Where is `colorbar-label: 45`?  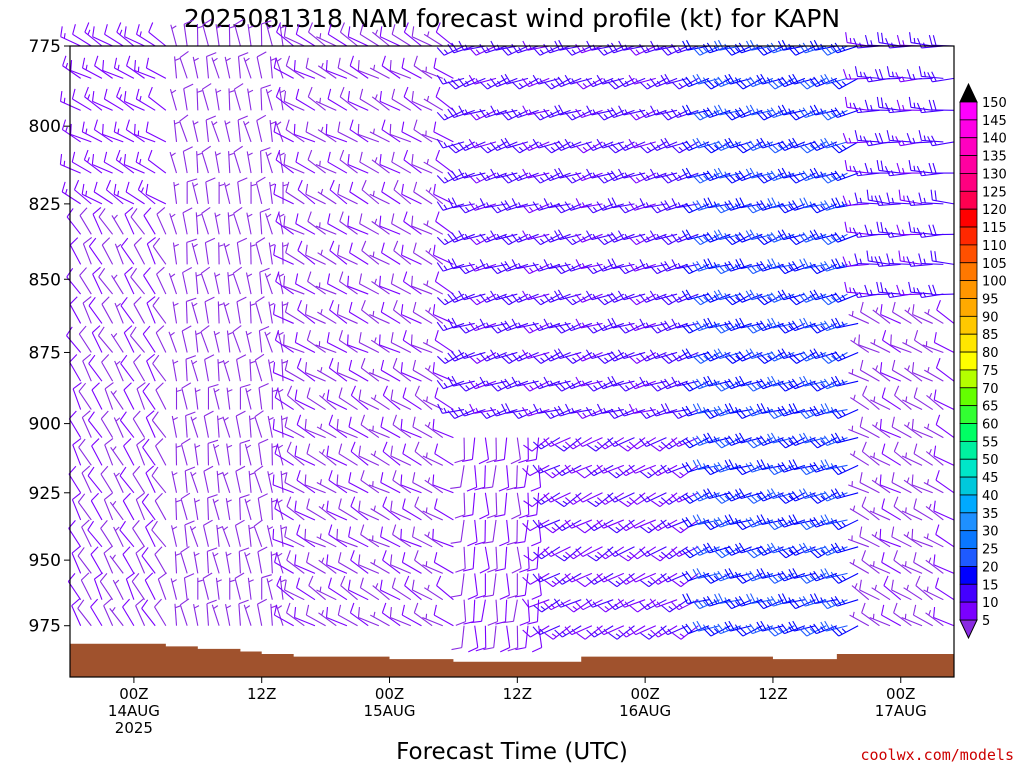
colorbar-label: 45 is located at coordinates (990, 478).